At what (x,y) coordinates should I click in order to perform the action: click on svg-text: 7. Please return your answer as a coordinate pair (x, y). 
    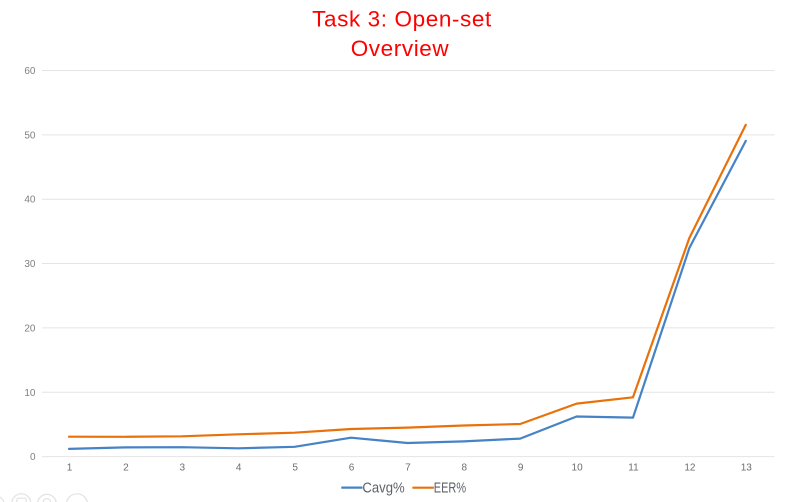
    Looking at the image, I should click on (408, 467).